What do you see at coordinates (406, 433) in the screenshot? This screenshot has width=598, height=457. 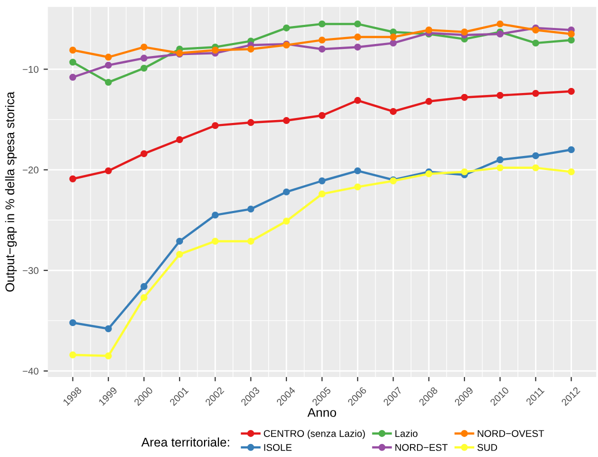 I see `legend-label: Lazio` at bounding box center [406, 433].